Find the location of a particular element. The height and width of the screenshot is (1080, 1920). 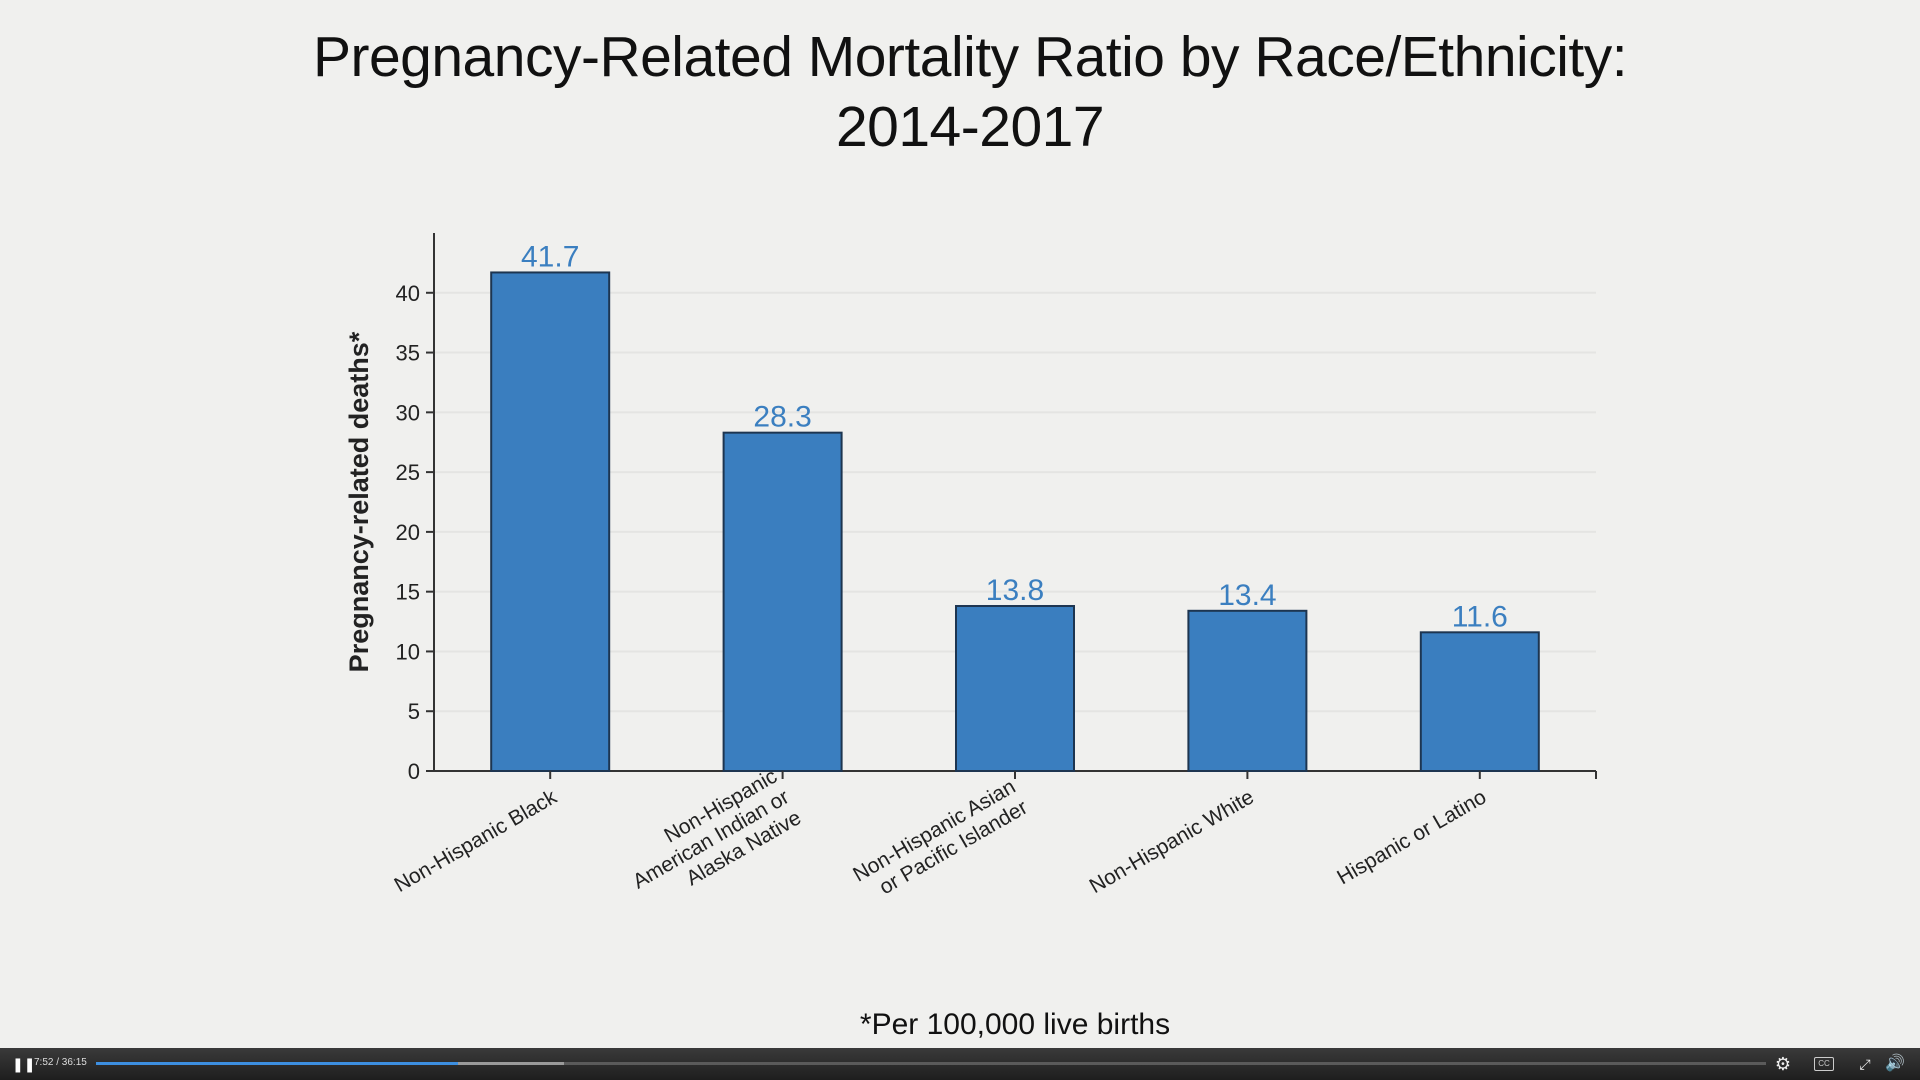

x-tick-label: Non-Hispanic Black is located at coordinates (476, 841).